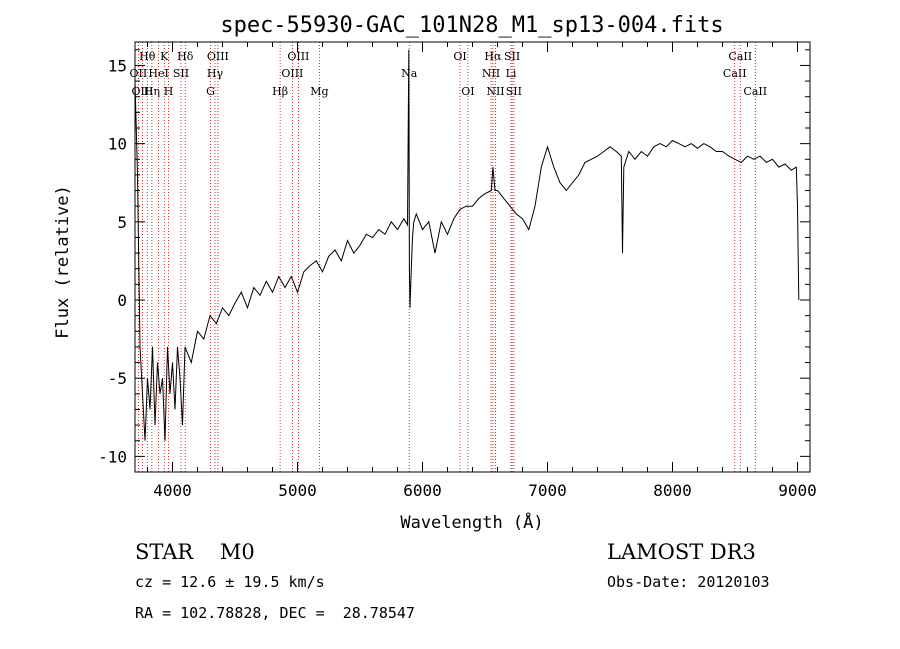 This screenshot has width=900, height=649. What do you see at coordinates (511, 73) in the screenshot?
I see `emission-line-label: Li` at bounding box center [511, 73].